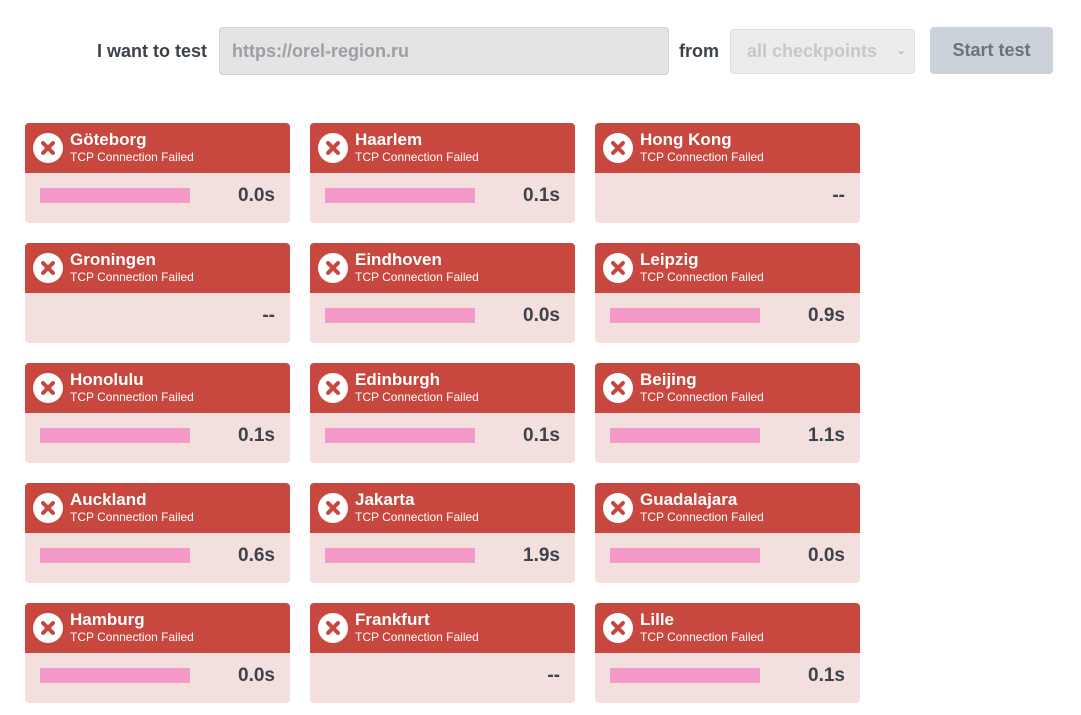  What do you see at coordinates (657, 619) in the screenshot?
I see `city-name: Lille` at bounding box center [657, 619].